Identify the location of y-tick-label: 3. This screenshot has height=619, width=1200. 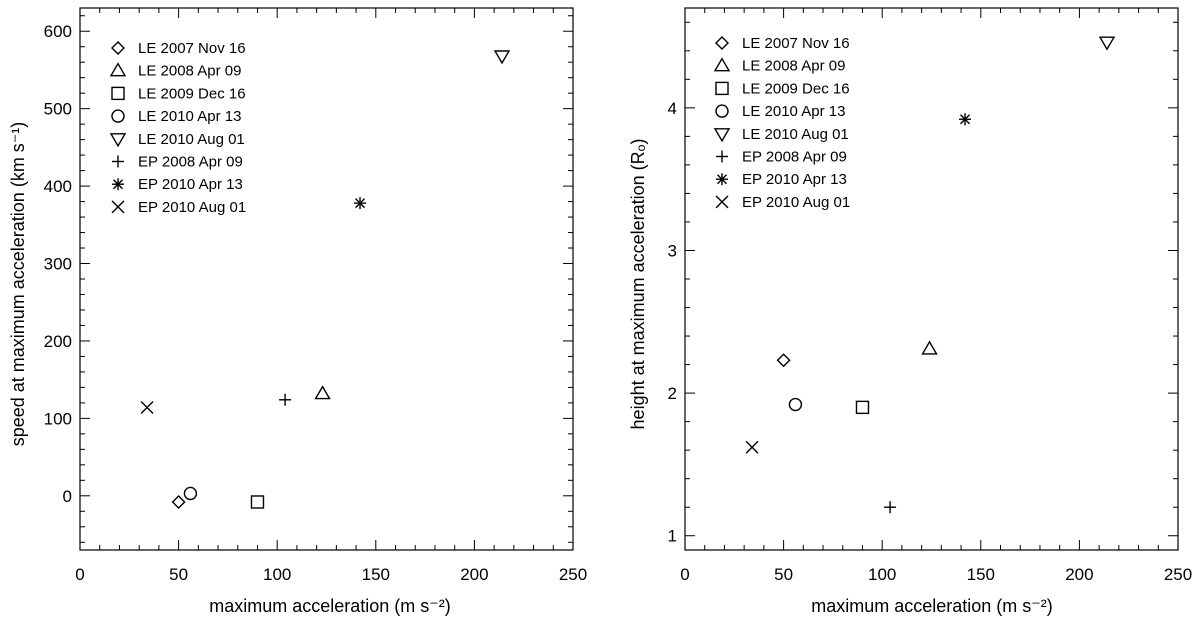
(672, 250).